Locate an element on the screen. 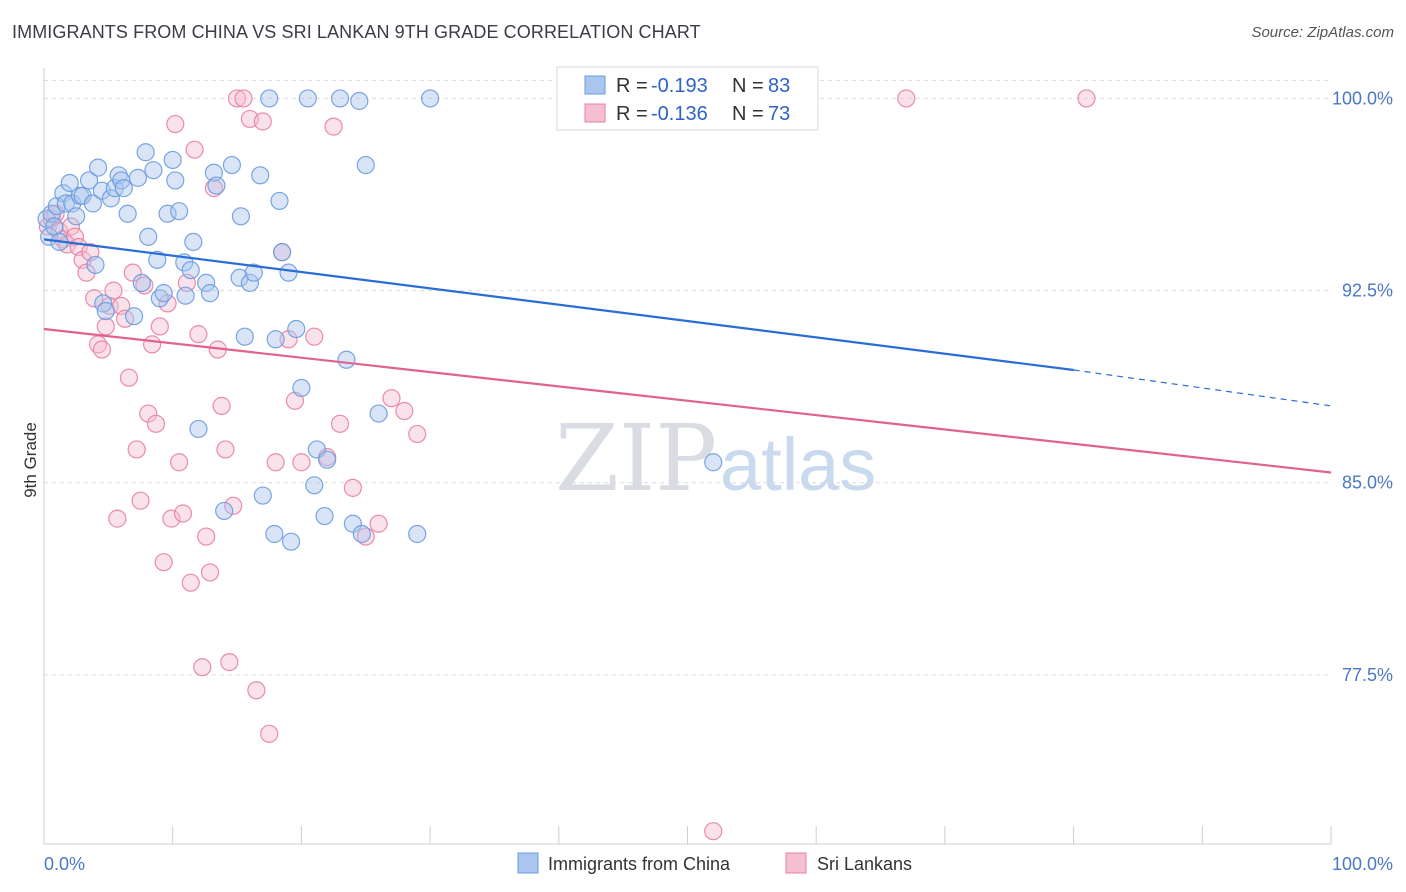  watermark-atlas: atlas is located at coordinates (798, 464).